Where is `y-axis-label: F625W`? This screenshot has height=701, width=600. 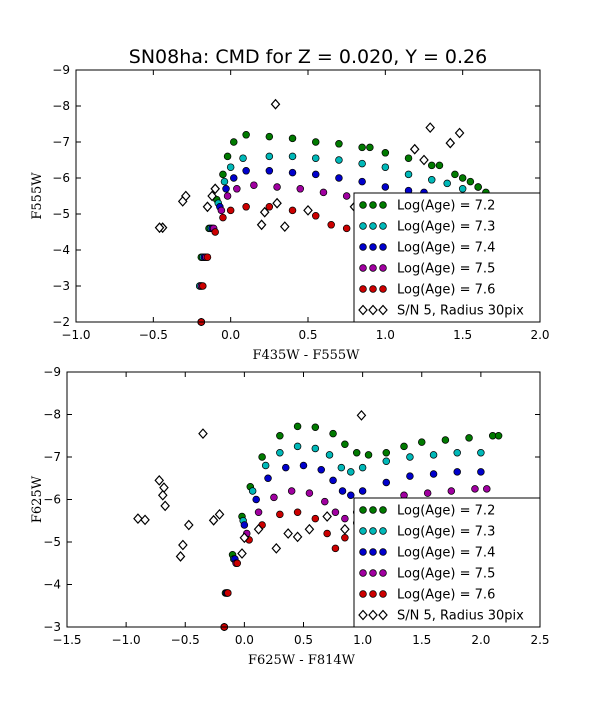
y-axis-label: F625W is located at coordinates (37, 499).